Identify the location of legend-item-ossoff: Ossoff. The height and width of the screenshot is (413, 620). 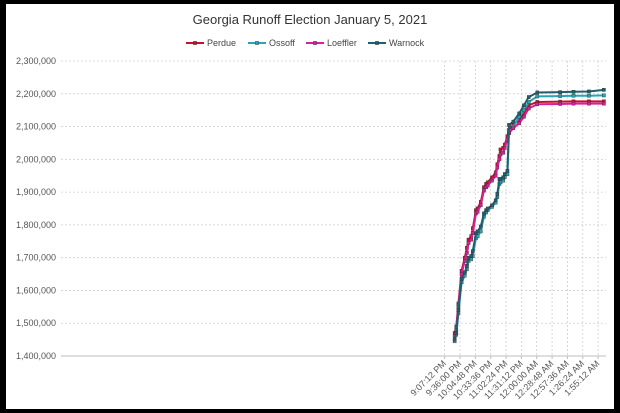
(271, 43).